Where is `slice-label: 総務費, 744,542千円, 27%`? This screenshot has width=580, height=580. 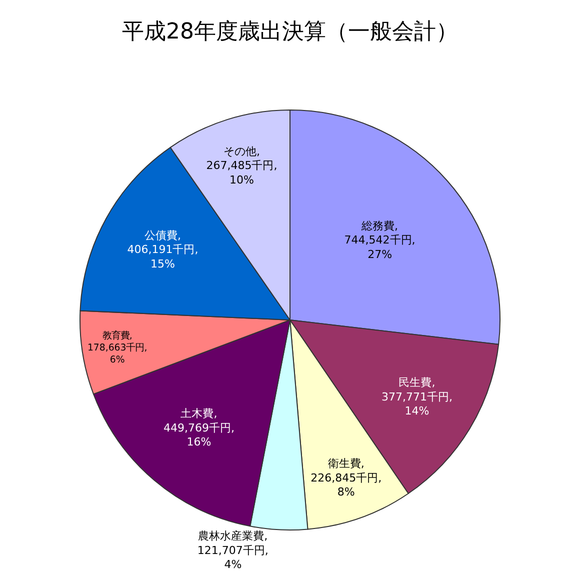
slice-label: 総務費, 744,542千円, 27% is located at coordinates (380, 240).